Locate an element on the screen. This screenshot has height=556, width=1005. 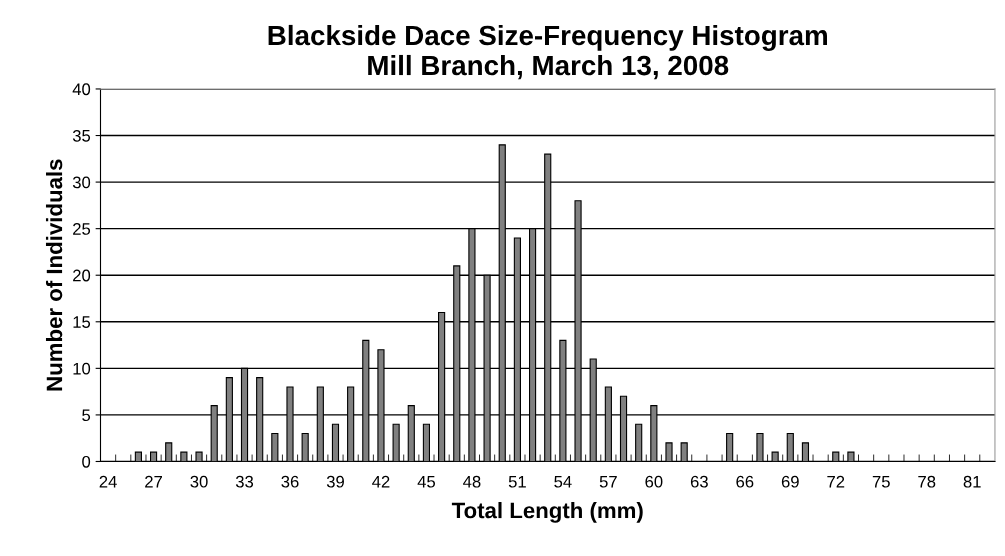
x-tick-label: 78 is located at coordinates (927, 481).